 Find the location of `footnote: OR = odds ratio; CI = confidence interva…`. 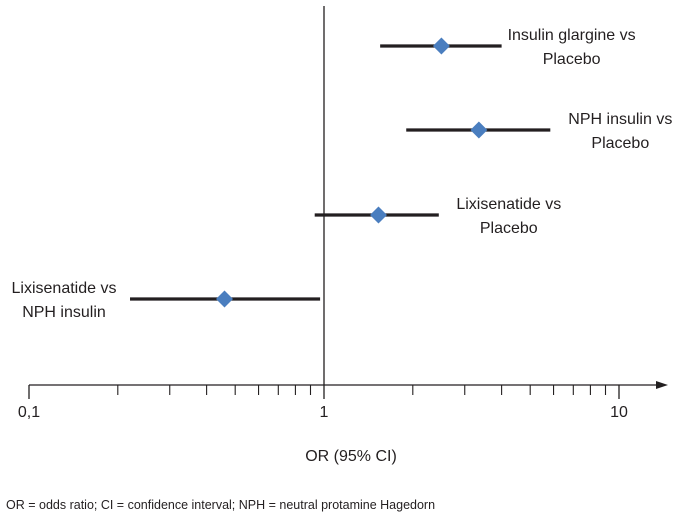

footnote: OR = odds ratio; CI = confidence interva… is located at coordinates (221, 505).